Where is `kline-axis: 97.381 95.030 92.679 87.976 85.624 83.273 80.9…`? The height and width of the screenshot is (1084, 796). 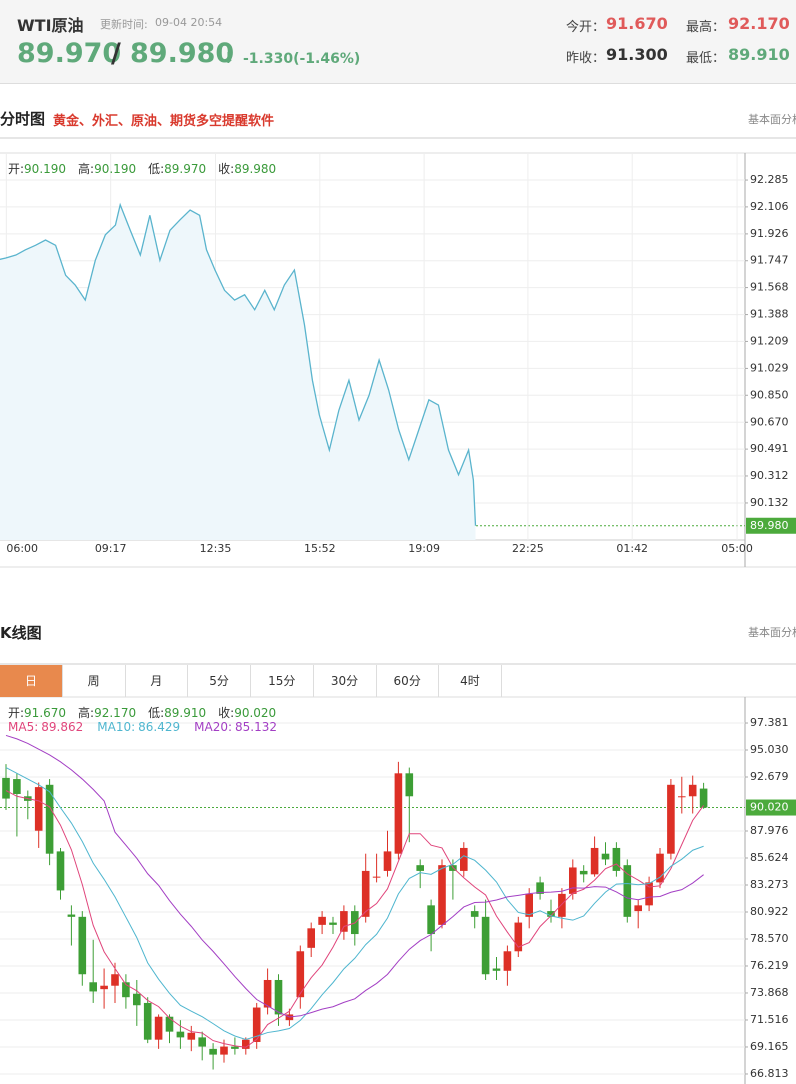 kline-axis: 97.381 95.030 92.679 87.976 85.624 83.273 80.9… is located at coordinates (770, 898).